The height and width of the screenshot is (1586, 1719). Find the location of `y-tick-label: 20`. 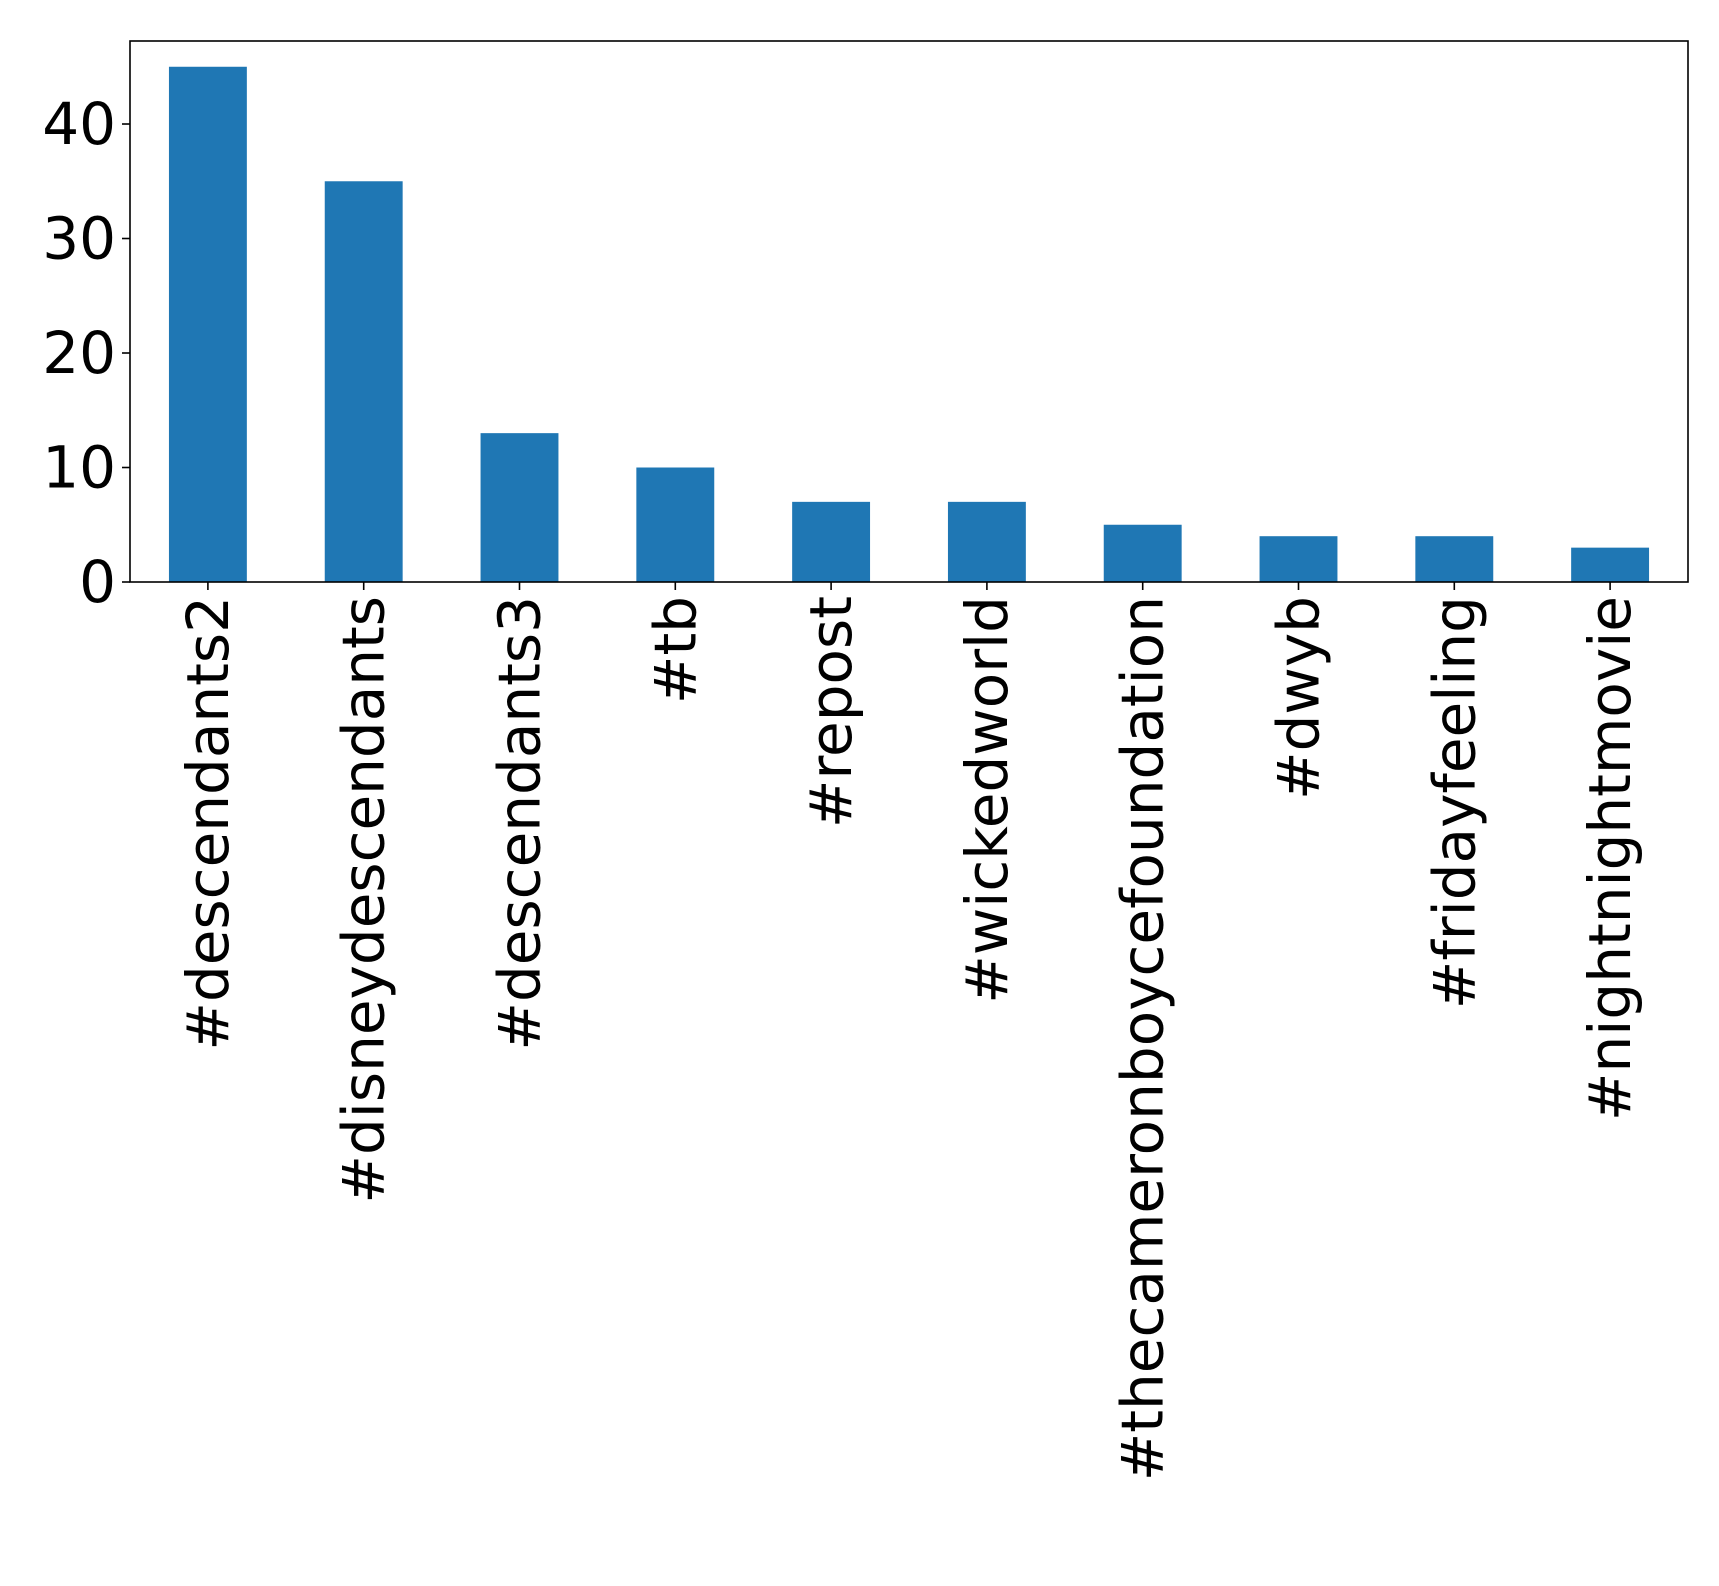

y-tick-label: 20 is located at coordinates (79, 353).